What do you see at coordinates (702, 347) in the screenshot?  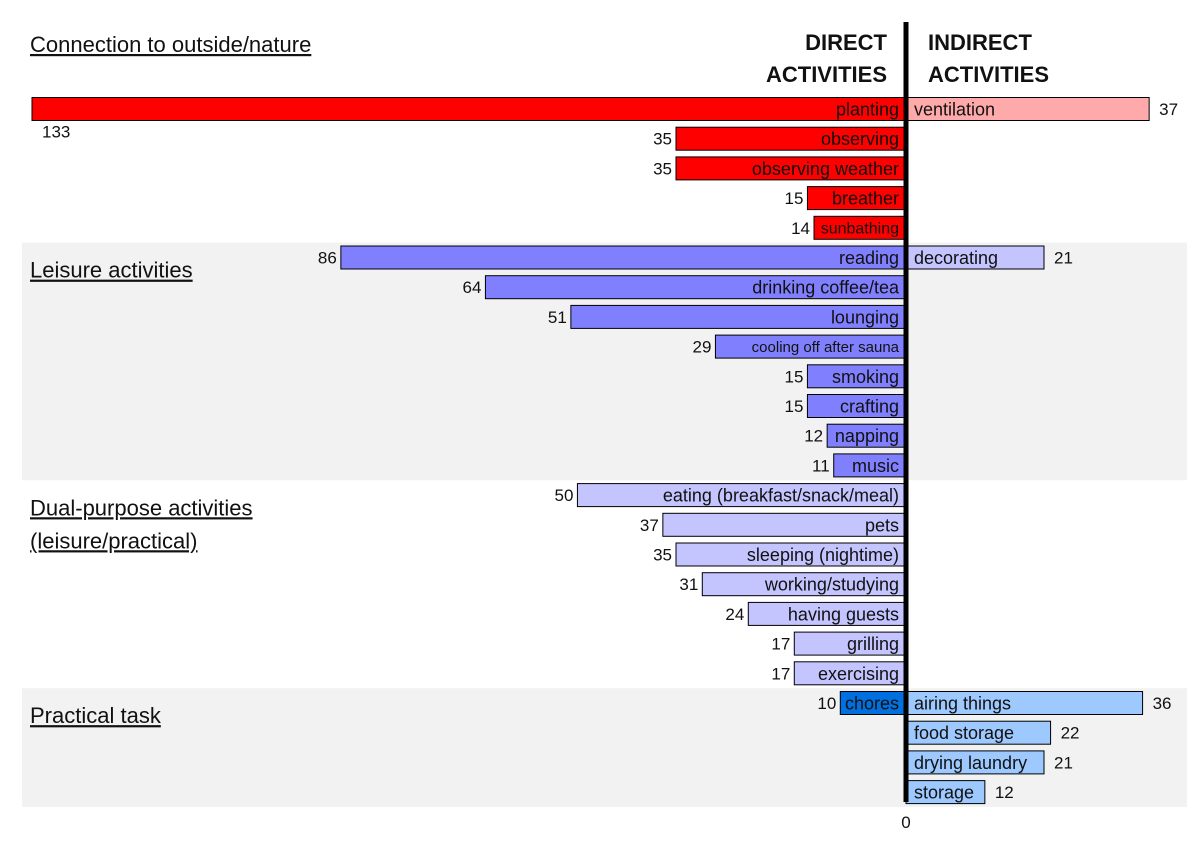 I see `value-label-direct: 29` at bounding box center [702, 347].